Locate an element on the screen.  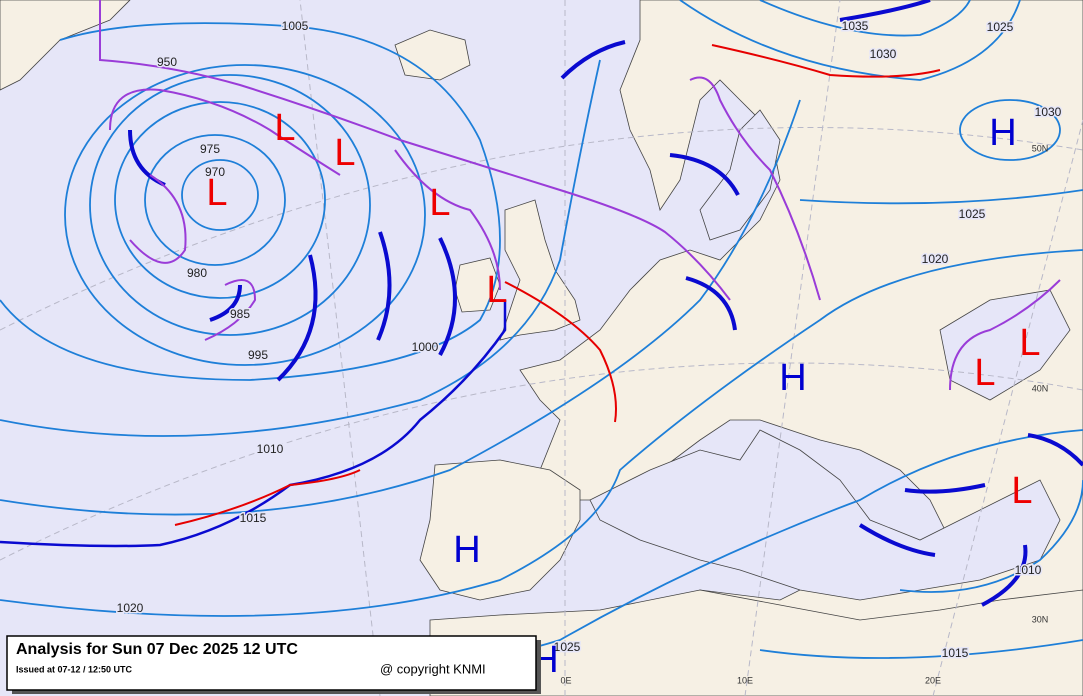
grid-label: 30N is located at coordinates (1040, 619).